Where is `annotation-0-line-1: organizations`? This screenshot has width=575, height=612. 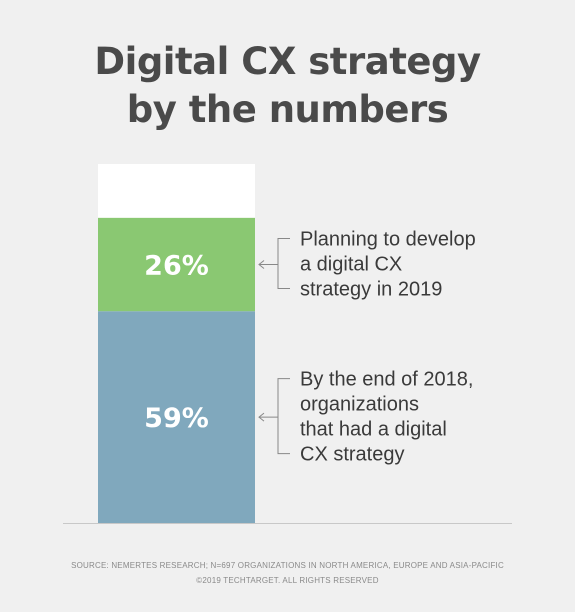 annotation-0-line-1: organizations is located at coordinates (359, 405).